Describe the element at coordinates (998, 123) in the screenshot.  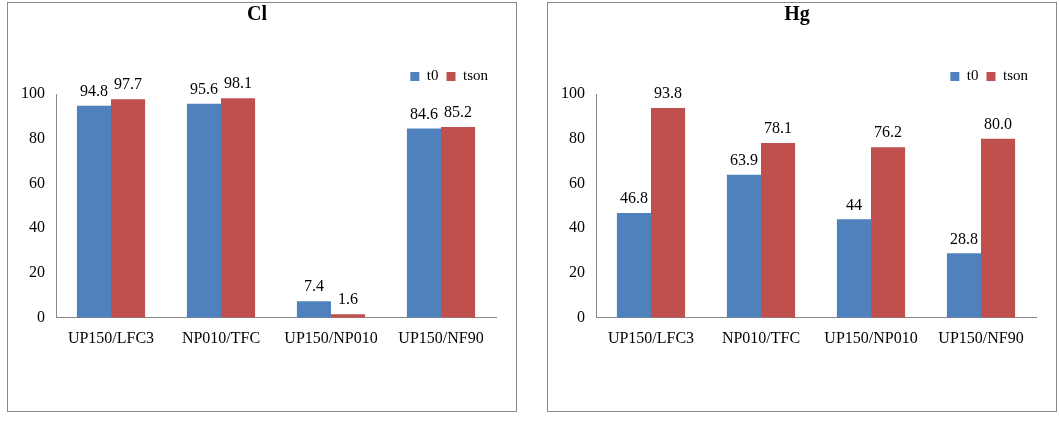
I see `data-label: 80.0` at that location.